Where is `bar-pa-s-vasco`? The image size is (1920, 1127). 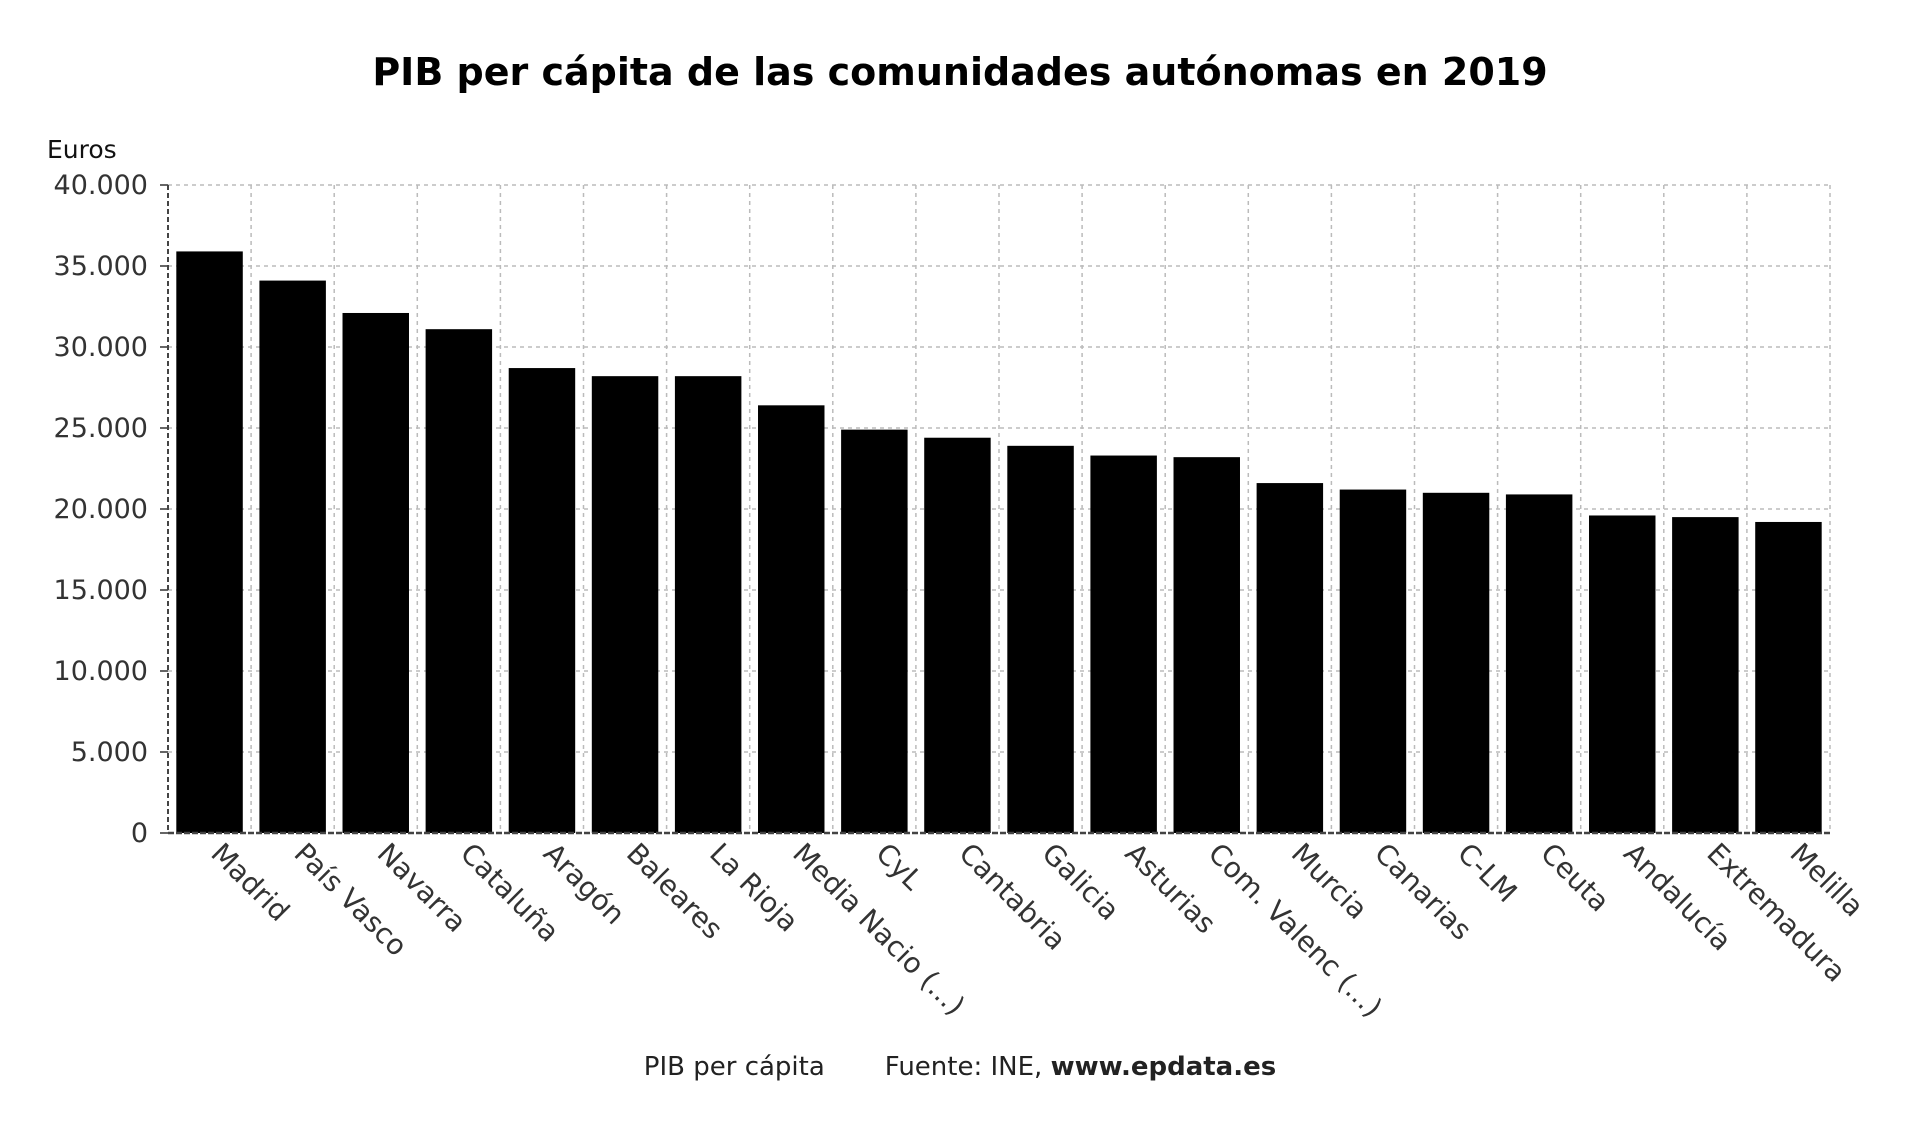
bar-pa-s-vasco is located at coordinates (292, 557).